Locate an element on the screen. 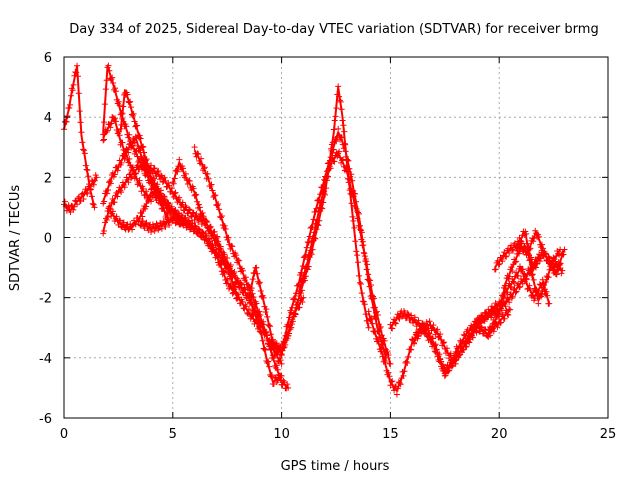 The image size is (640, 480). y-tick-label: 0 is located at coordinates (48, 239).